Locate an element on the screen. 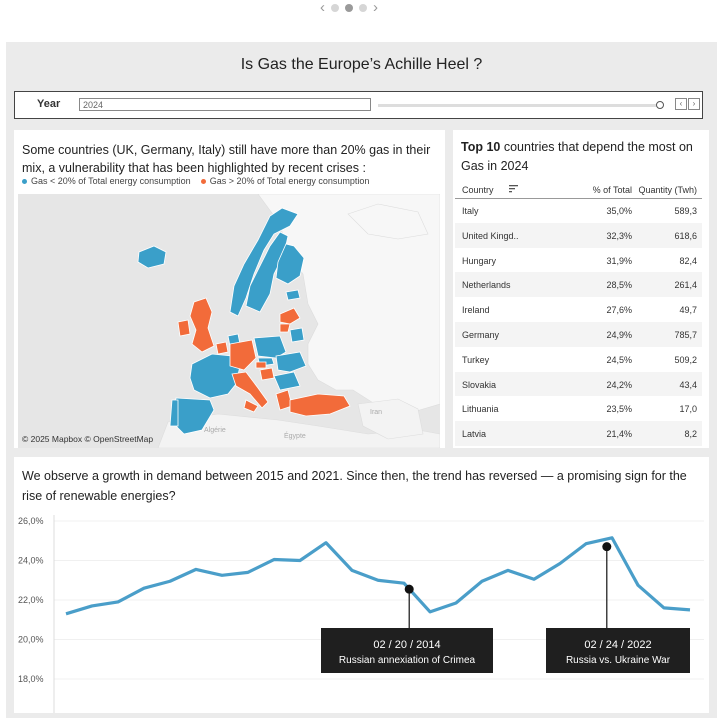  table-row: United Kingd.. 32,3% 618,6 is located at coordinates (578, 235).